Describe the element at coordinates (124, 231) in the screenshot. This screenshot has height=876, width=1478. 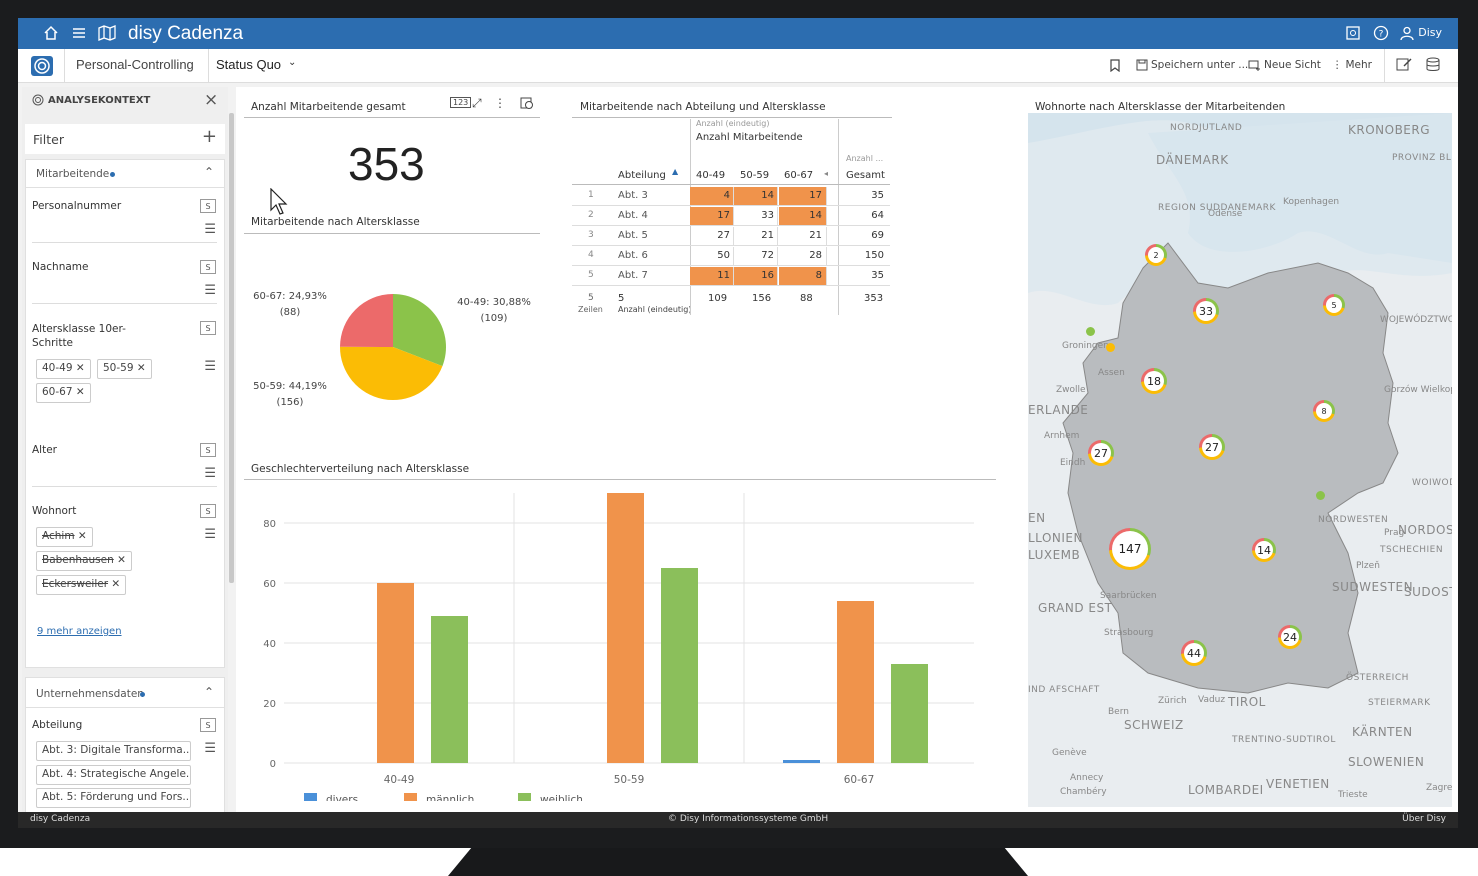
I see `personalnummer-input` at that location.